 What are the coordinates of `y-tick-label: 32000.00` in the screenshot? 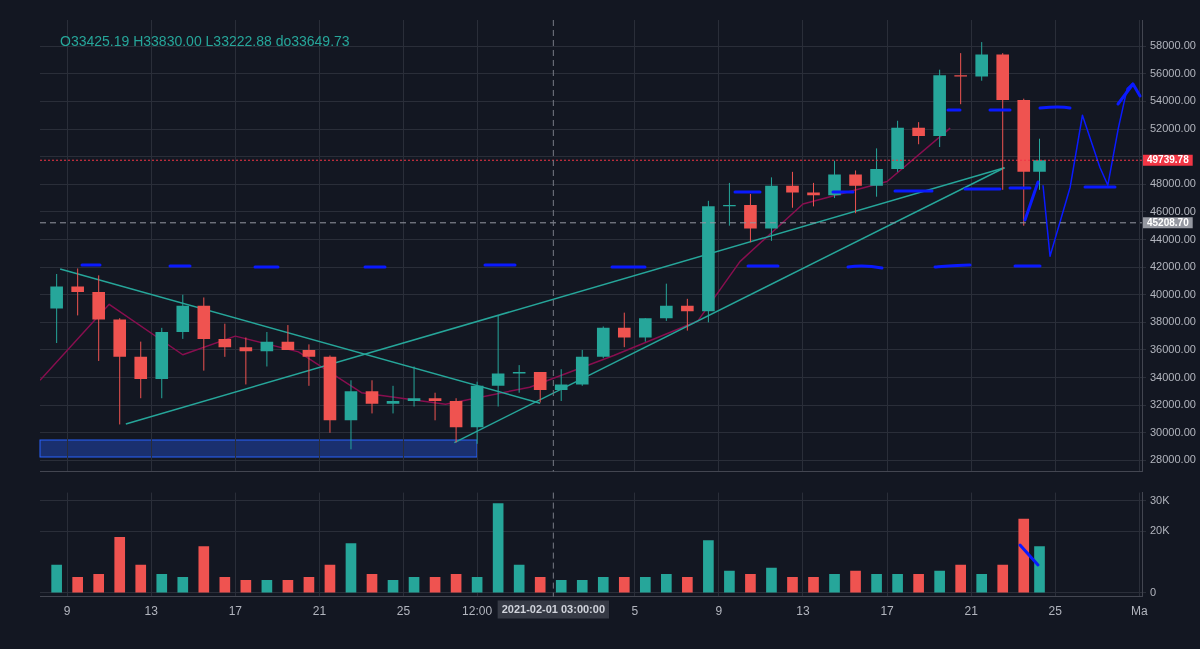 It's located at (1173, 404).